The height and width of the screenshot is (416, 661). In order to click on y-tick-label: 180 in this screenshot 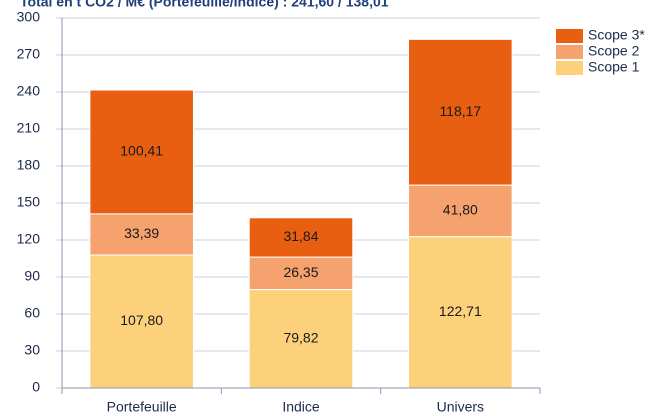, I will do `click(29, 165)`.